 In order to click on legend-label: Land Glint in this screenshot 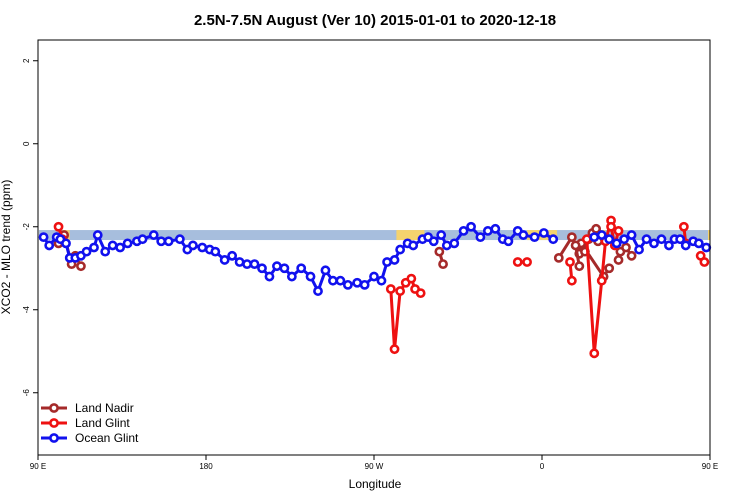, I will do `click(102, 423)`.